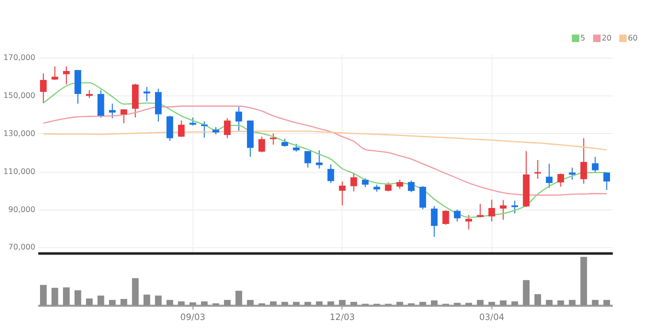 The height and width of the screenshot is (333, 652). Describe the element at coordinates (633, 37) in the screenshot. I see `legend-label: 60` at that location.